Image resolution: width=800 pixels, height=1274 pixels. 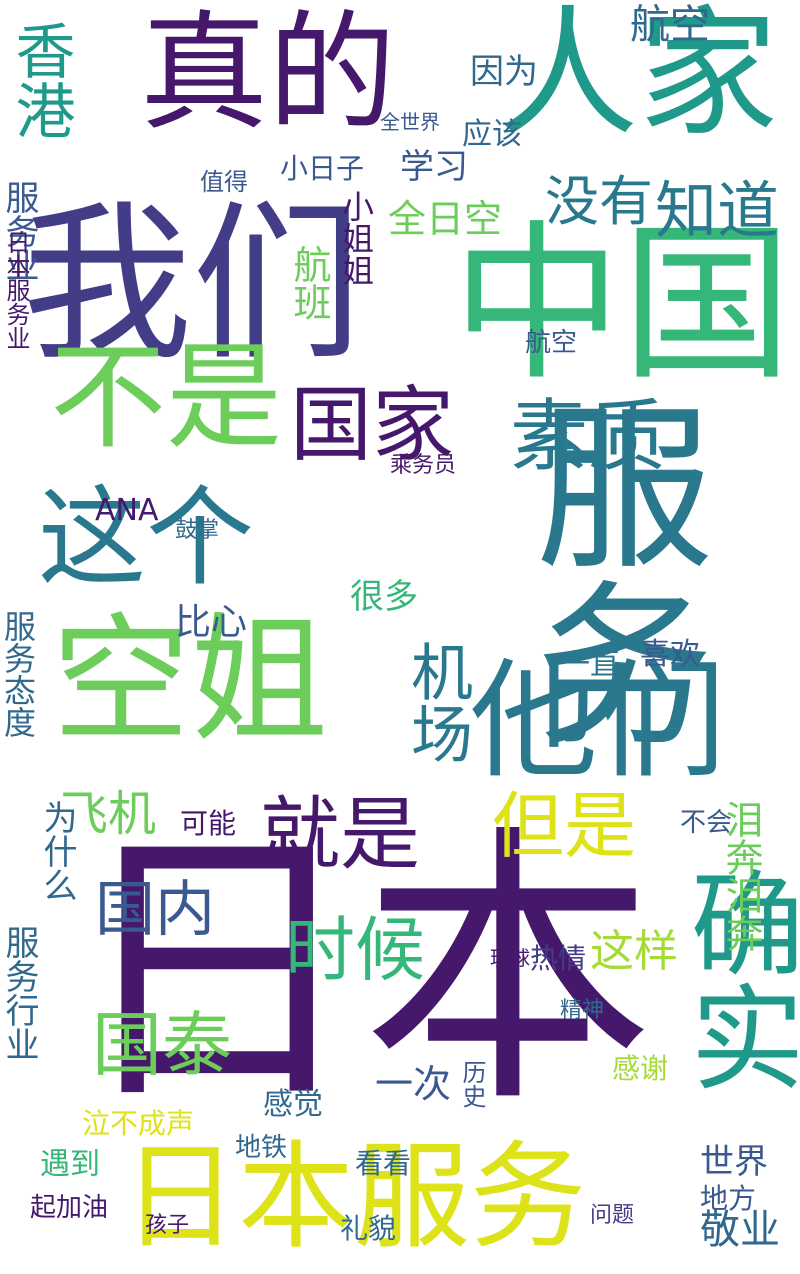 I want to click on word: 感谢, so click(x=640, y=1068).